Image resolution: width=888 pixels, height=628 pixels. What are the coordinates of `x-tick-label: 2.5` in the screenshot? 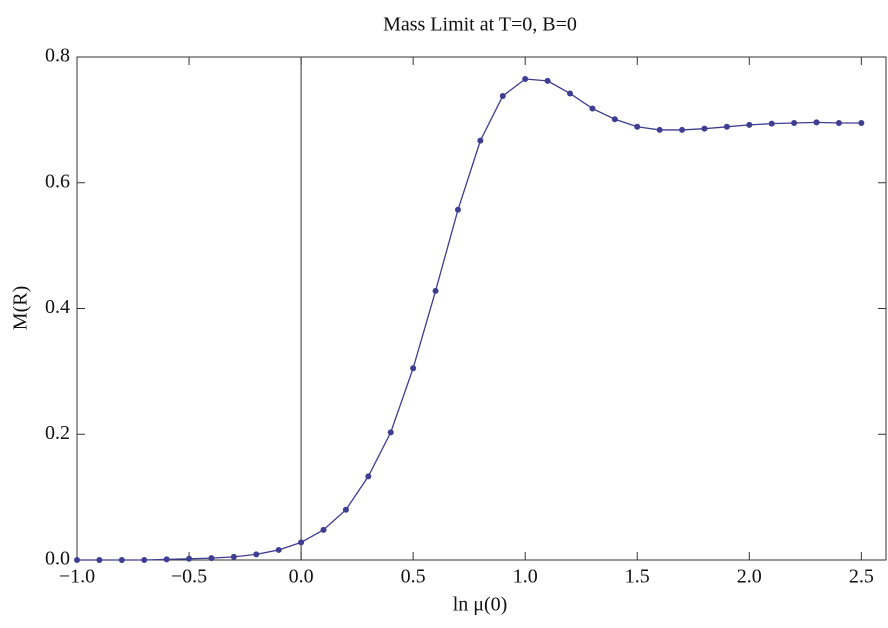 It's located at (861, 577).